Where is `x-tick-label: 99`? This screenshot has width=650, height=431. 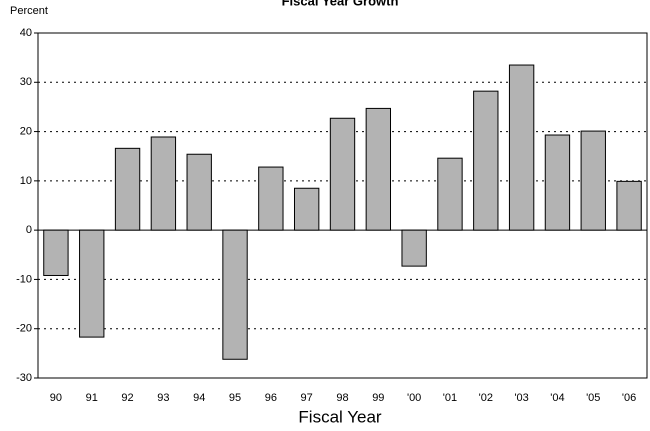
x-tick-label: 99 is located at coordinates (378, 398).